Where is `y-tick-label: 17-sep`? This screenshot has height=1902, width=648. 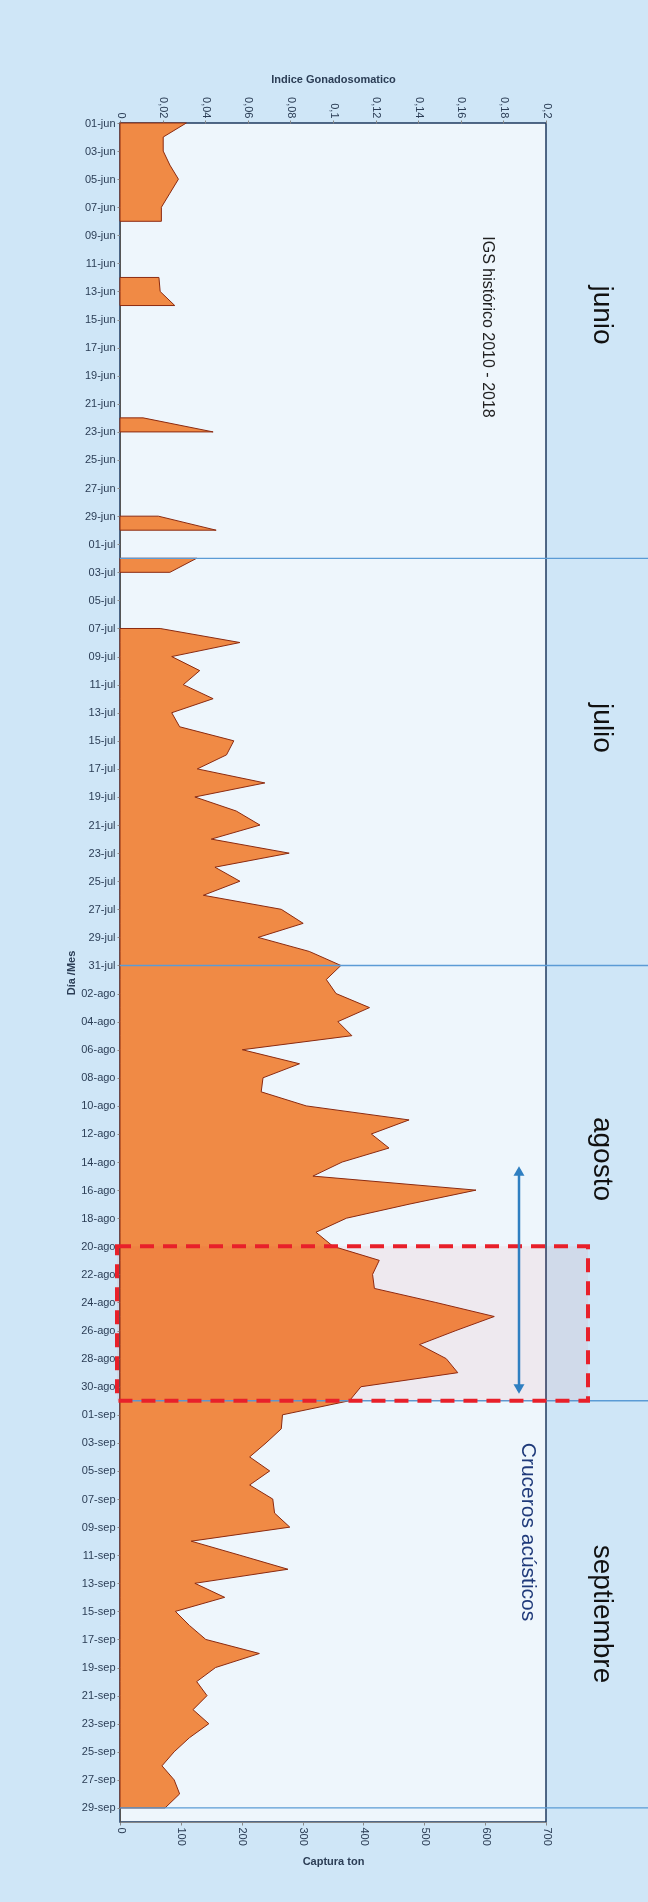 y-tick-label: 17-sep is located at coordinates (98, 1638).